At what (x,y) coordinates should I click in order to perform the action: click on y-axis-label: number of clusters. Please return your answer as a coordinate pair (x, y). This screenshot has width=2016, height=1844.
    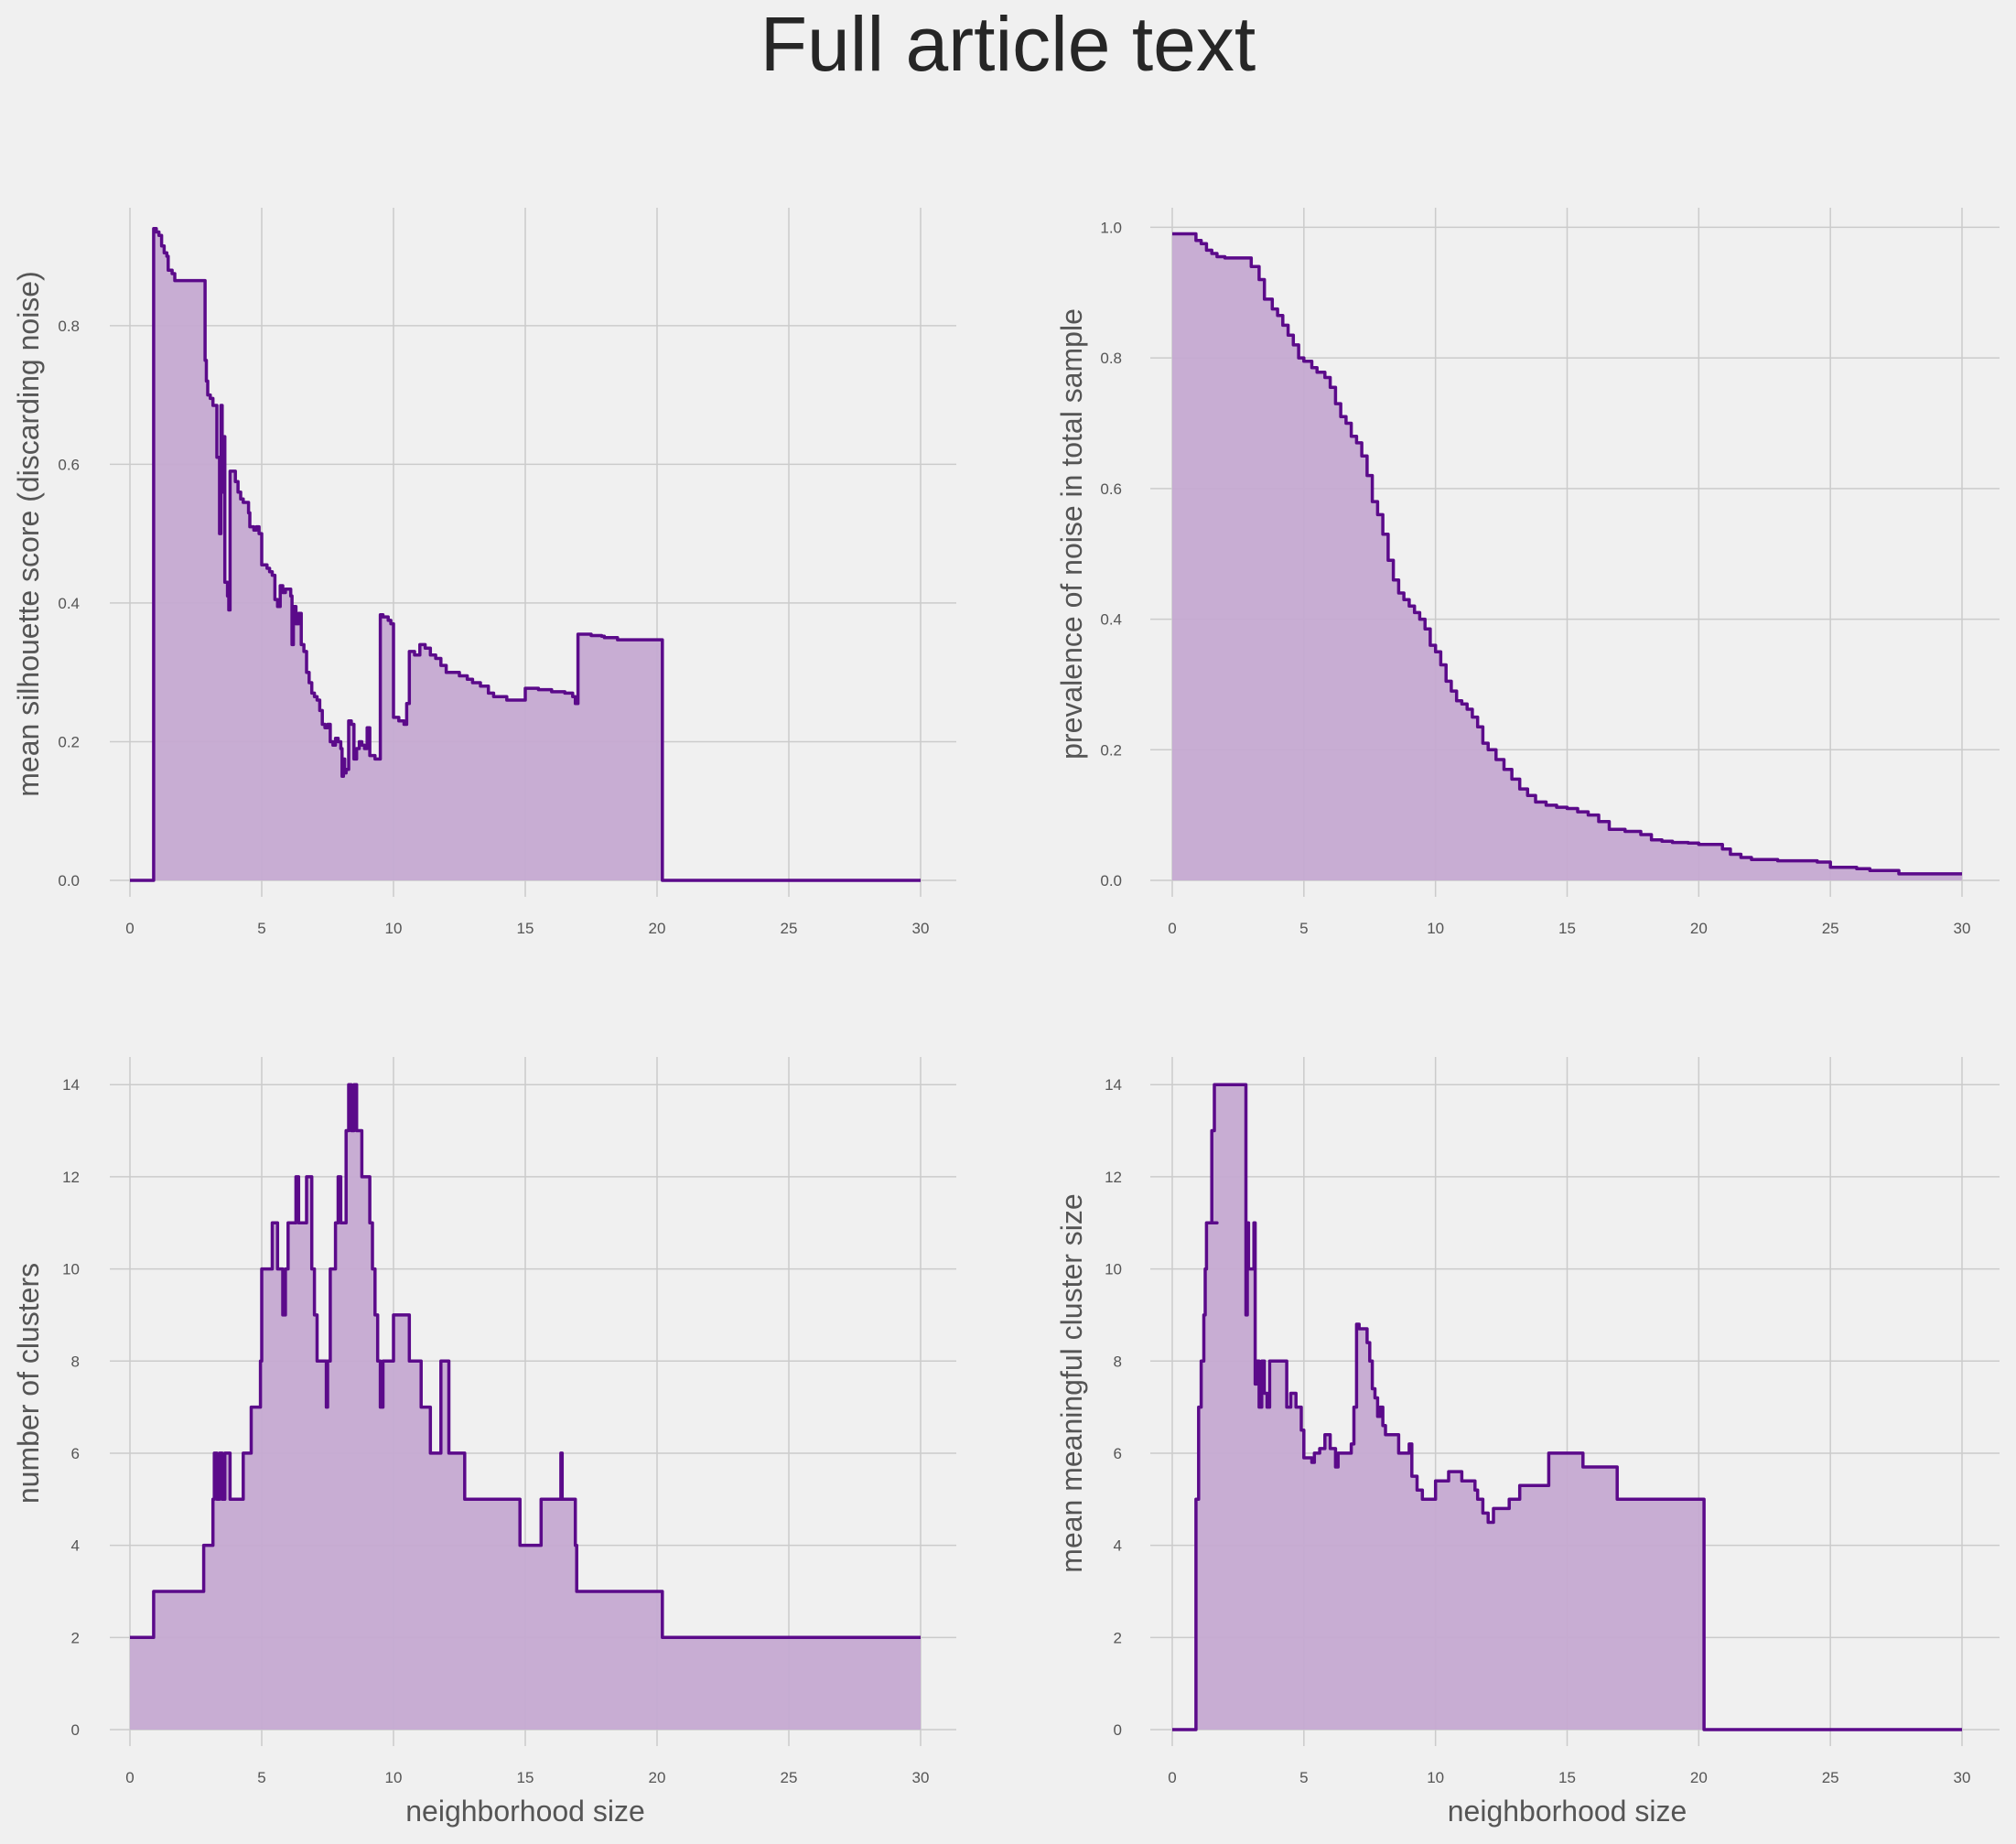
    Looking at the image, I should click on (28, 1383).